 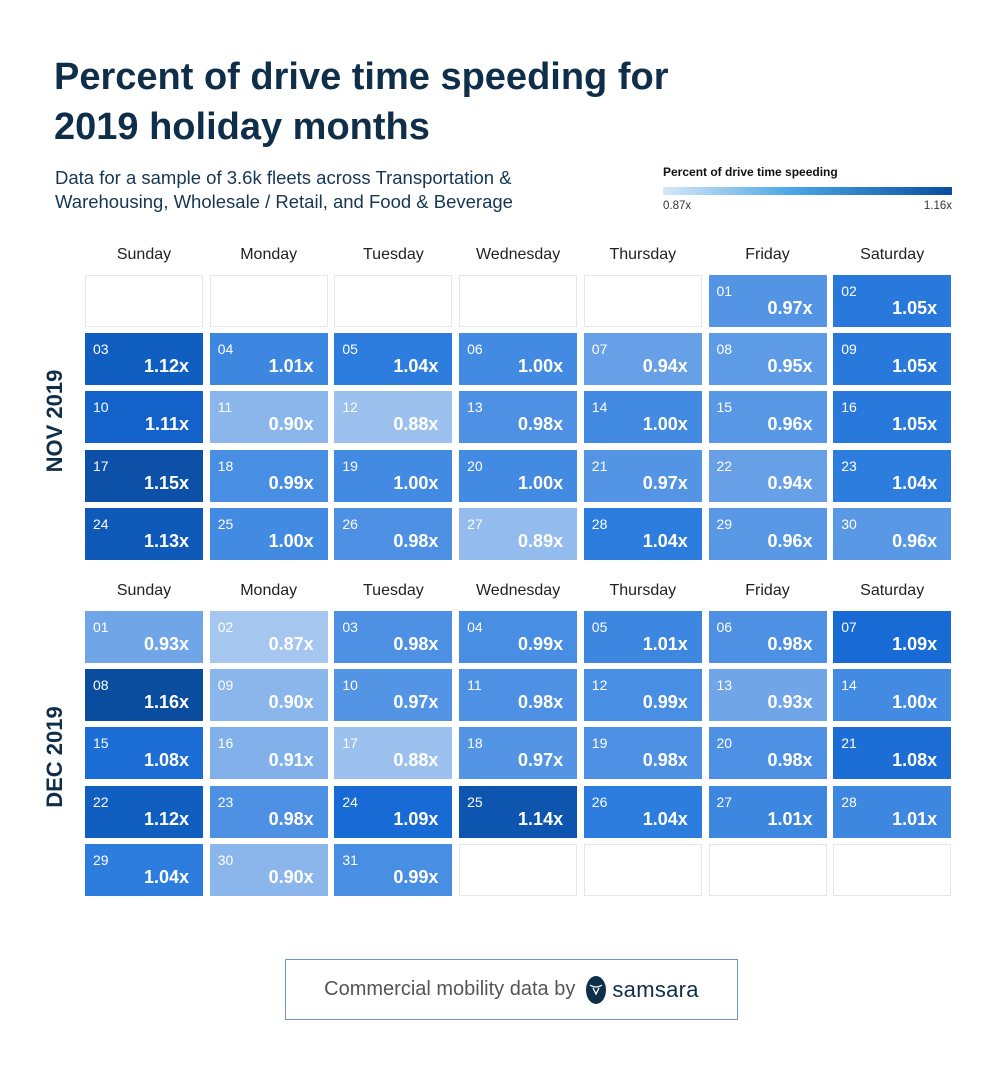 I want to click on weekday-header: Tuesday, so click(x=393, y=590).